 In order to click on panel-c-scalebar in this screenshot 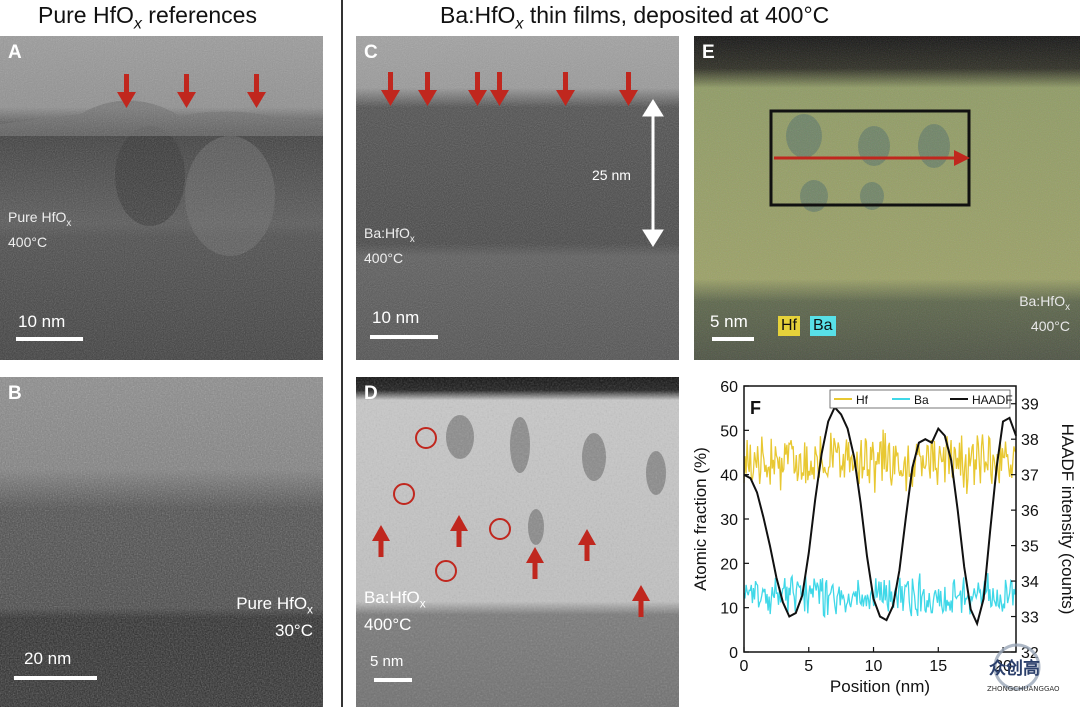, I will do `click(404, 337)`.